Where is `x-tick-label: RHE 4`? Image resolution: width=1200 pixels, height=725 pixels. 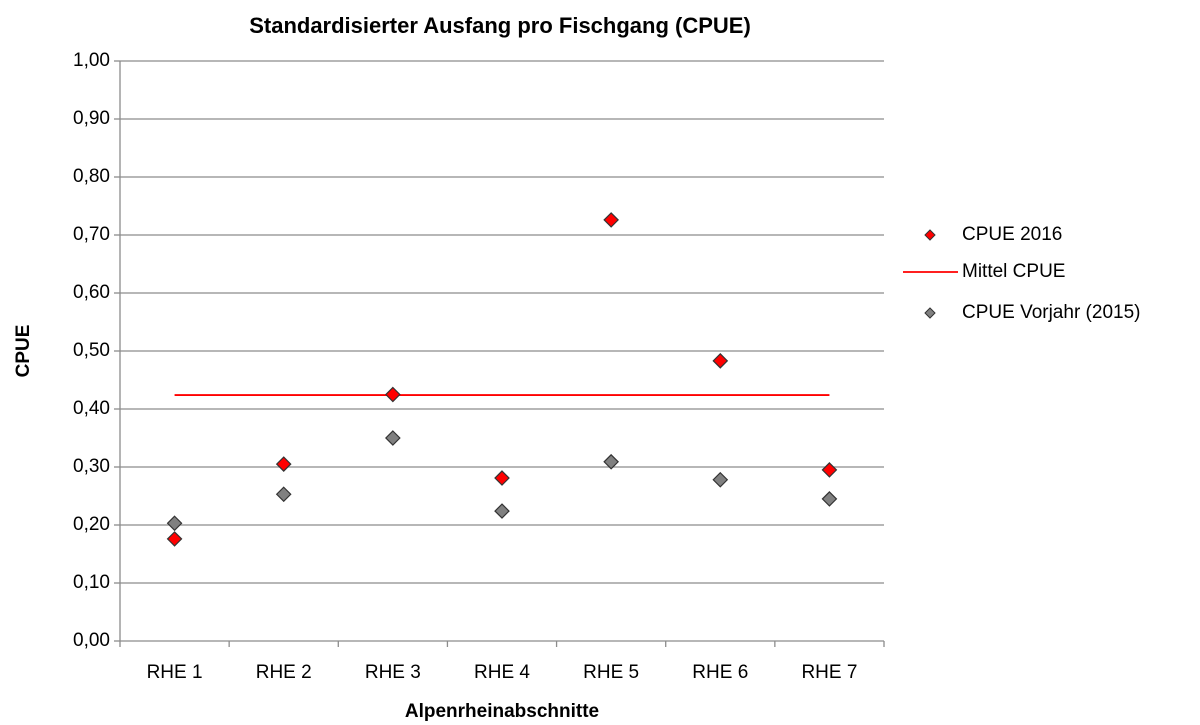
x-tick-label: RHE 4 is located at coordinates (502, 672).